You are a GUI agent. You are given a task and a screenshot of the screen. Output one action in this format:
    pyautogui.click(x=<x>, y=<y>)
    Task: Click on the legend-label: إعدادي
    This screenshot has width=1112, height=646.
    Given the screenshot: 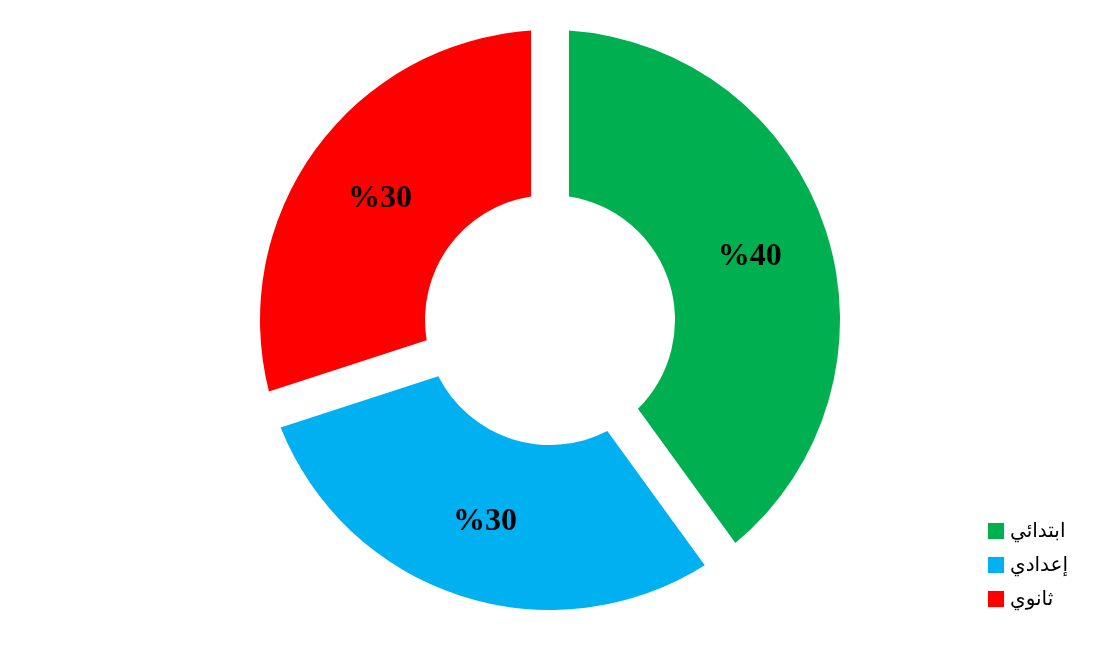 What is the action you would take?
    pyautogui.click(x=1039, y=564)
    